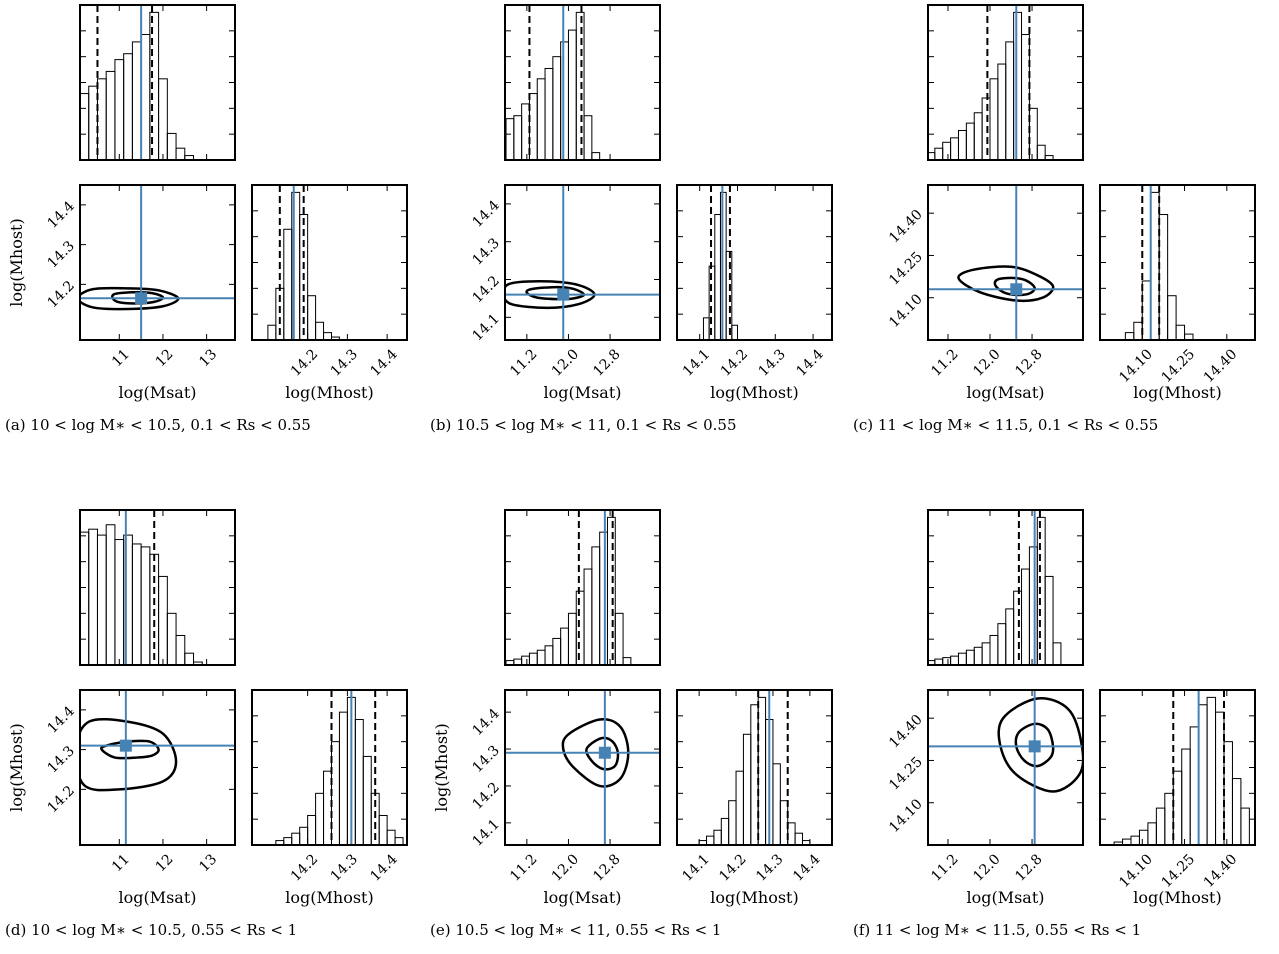 Image resolution: width=1279 pixels, height=954 pixels. What do you see at coordinates (906, 774) in the screenshot?
I see `y-tick-label: 14.25` at bounding box center [906, 774].